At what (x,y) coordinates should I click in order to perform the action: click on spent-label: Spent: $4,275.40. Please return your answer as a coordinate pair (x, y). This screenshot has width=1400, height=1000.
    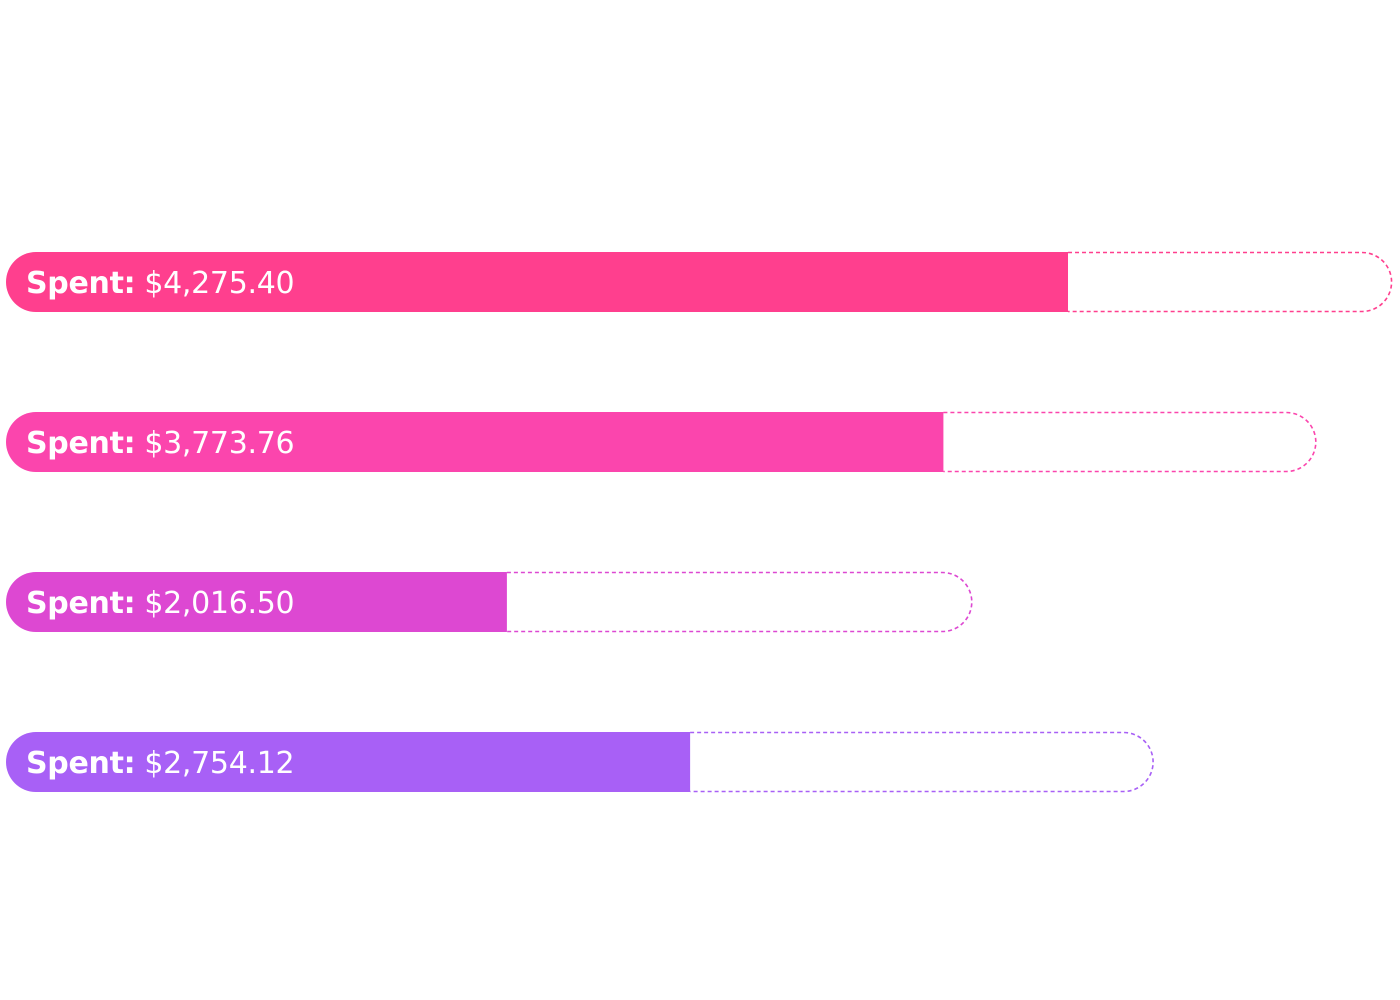
    Looking at the image, I should click on (160, 283).